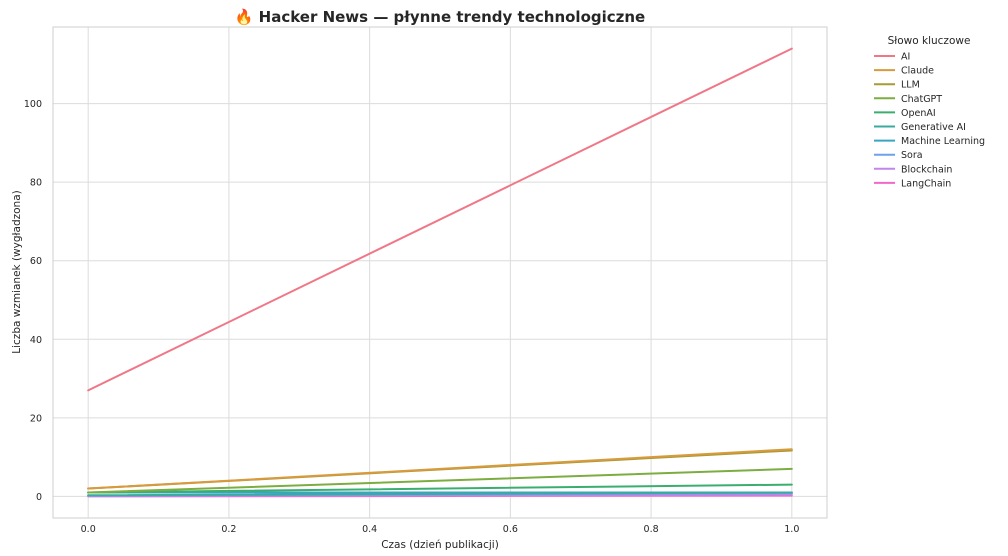  What do you see at coordinates (791, 529) in the screenshot?
I see `x-tick-label: 1.0` at bounding box center [791, 529].